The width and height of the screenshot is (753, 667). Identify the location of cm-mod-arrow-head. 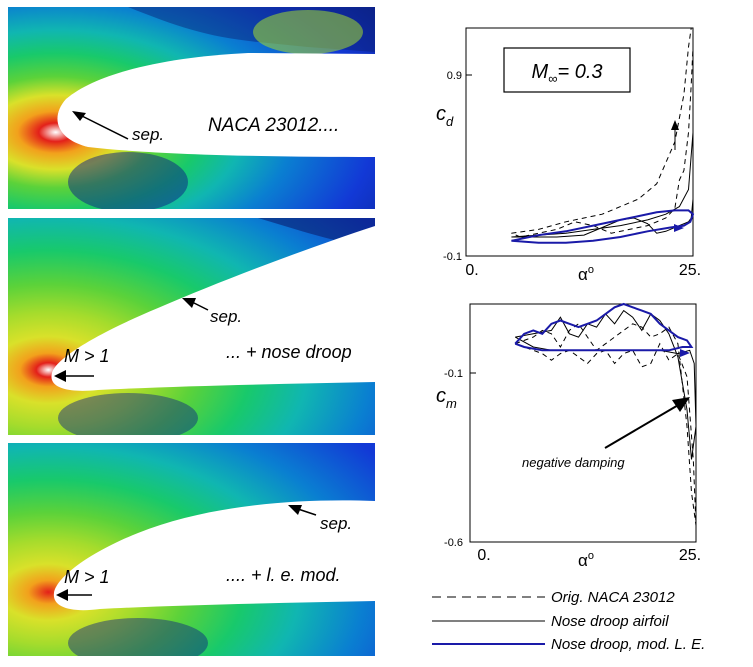
(685, 353).